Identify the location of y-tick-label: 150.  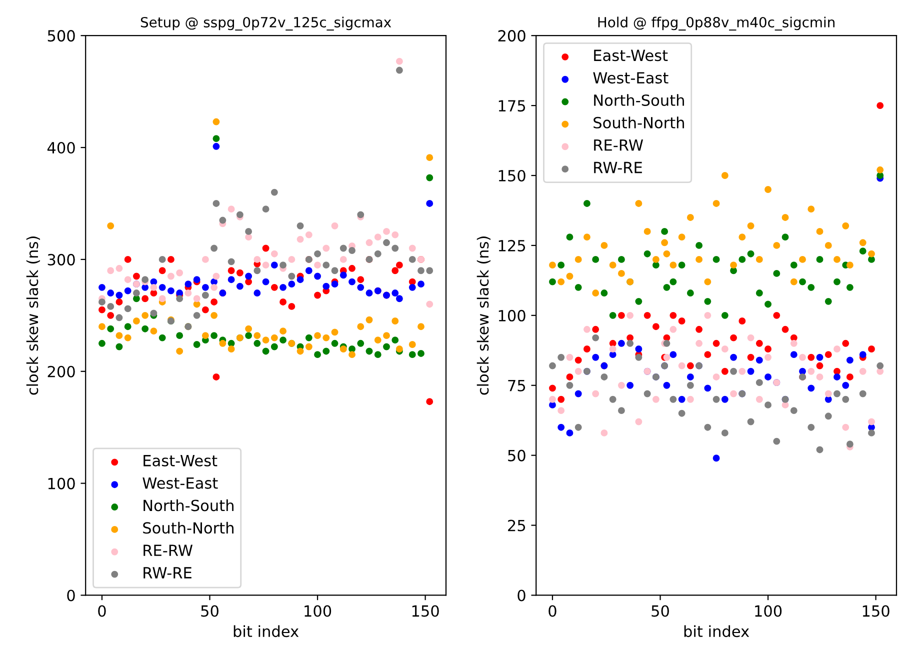
(512, 176).